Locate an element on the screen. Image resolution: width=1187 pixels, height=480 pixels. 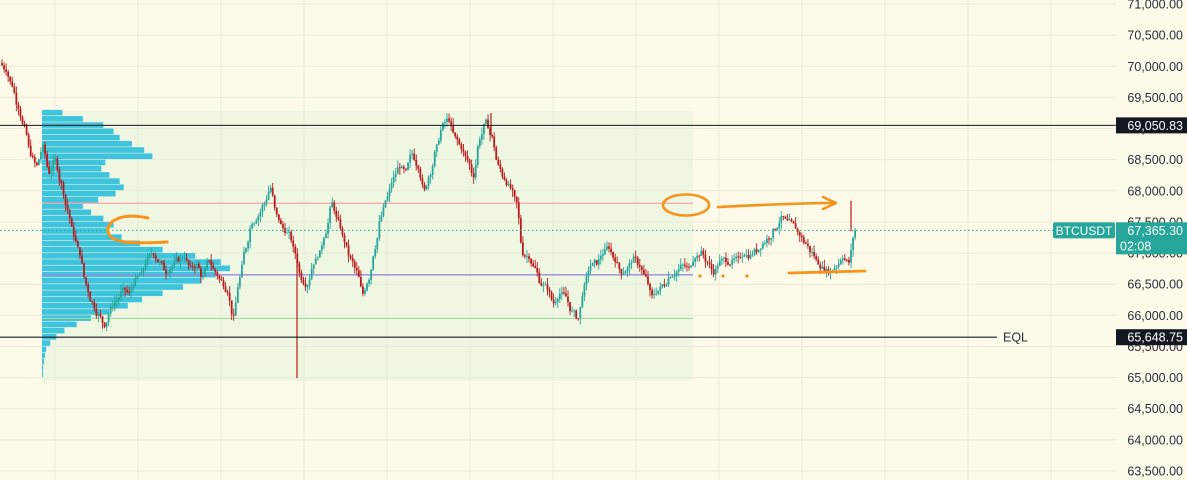
support-drawing is located at coordinates (827, 272).